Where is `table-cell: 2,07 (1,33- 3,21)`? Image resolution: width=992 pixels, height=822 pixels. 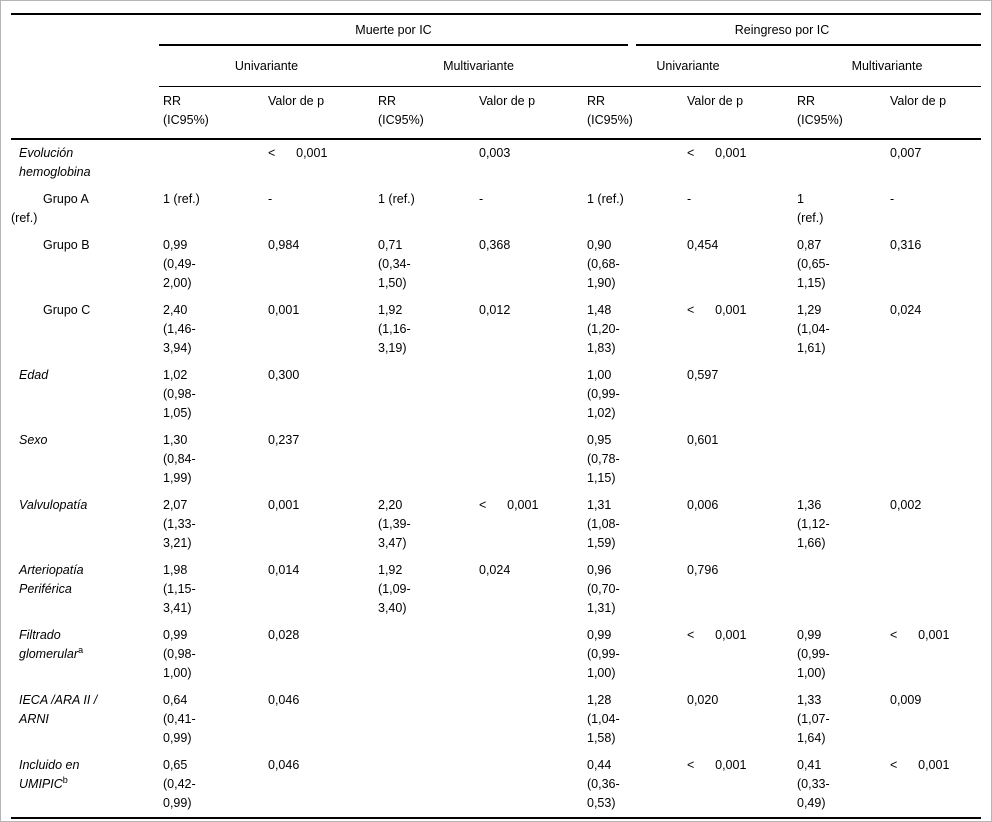
table-cell: 2,07 (1,33- 3,21) is located at coordinates (179, 524).